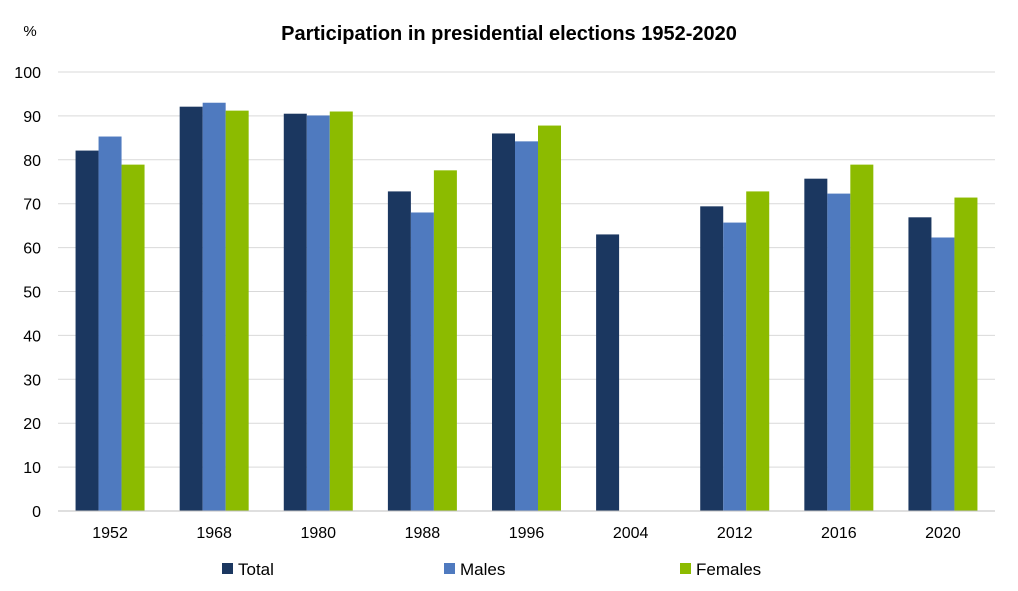 The height and width of the screenshot is (591, 1018). I want to click on x-tick-label: 1980, so click(318, 533).